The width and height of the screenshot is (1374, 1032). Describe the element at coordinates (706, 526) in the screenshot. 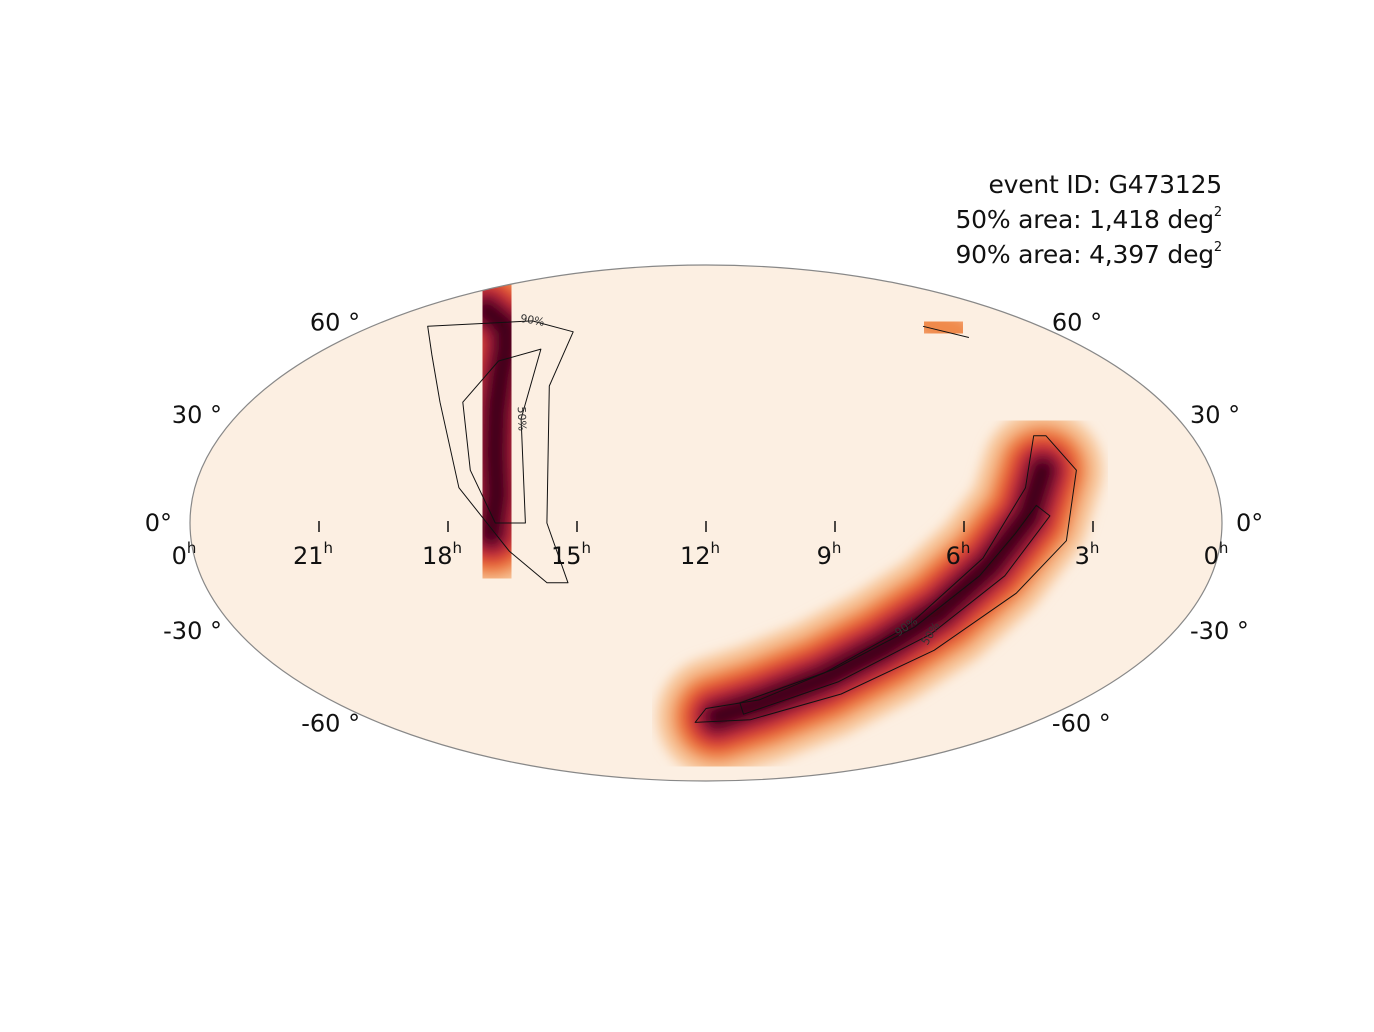

I see `axis-ticks` at that location.